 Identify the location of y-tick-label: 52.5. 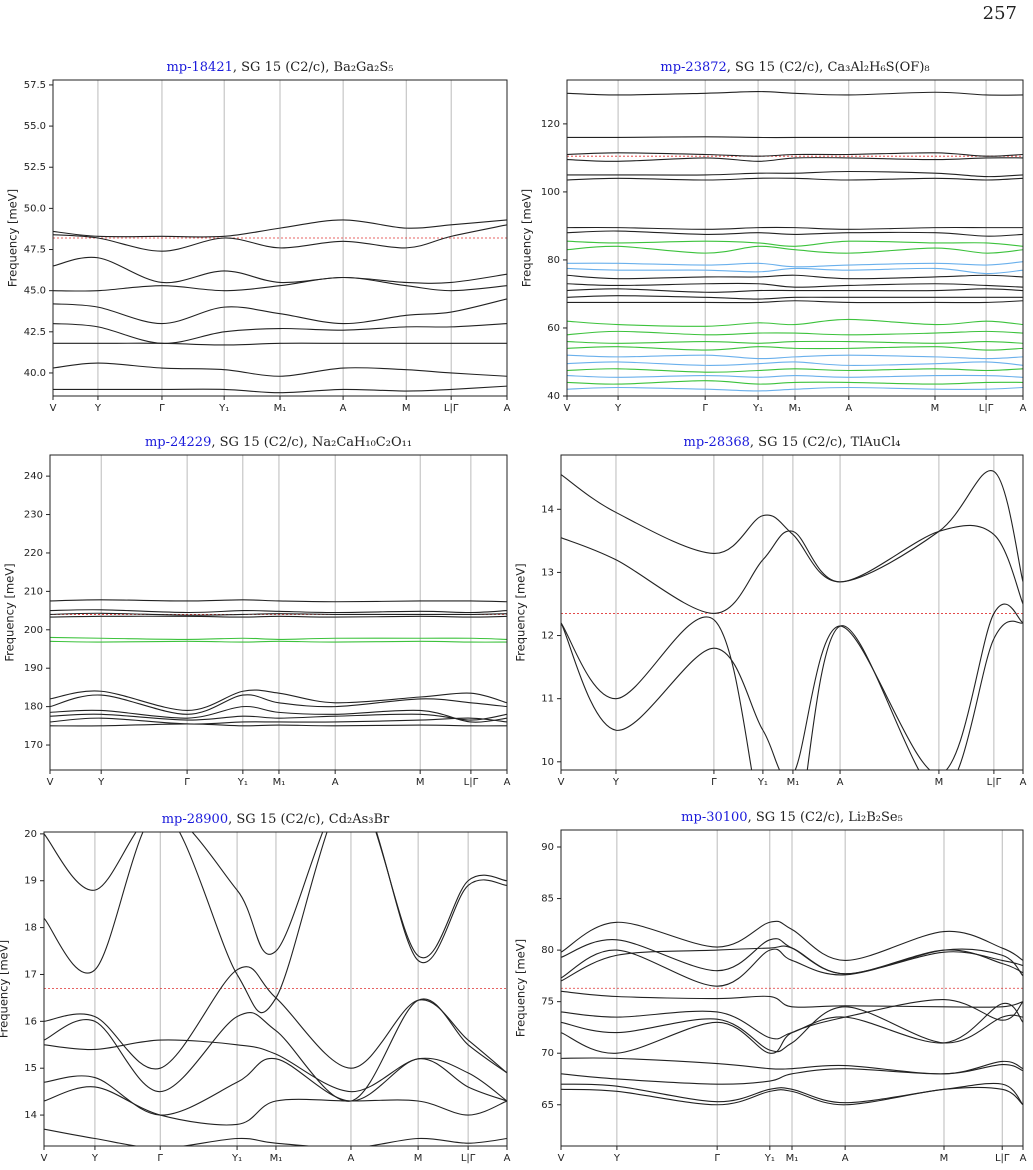
(35, 167).